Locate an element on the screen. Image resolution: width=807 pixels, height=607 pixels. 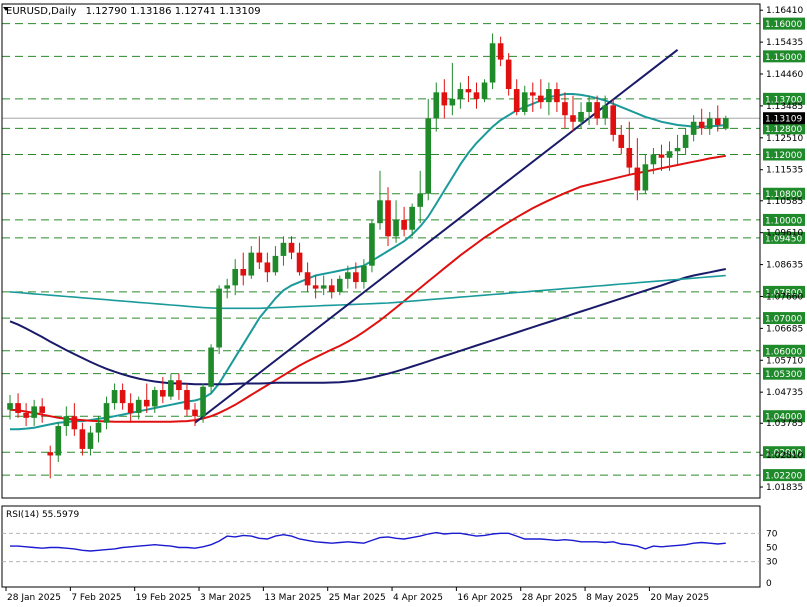
y-tick-label: 1.09610 is located at coordinates (784, 234).